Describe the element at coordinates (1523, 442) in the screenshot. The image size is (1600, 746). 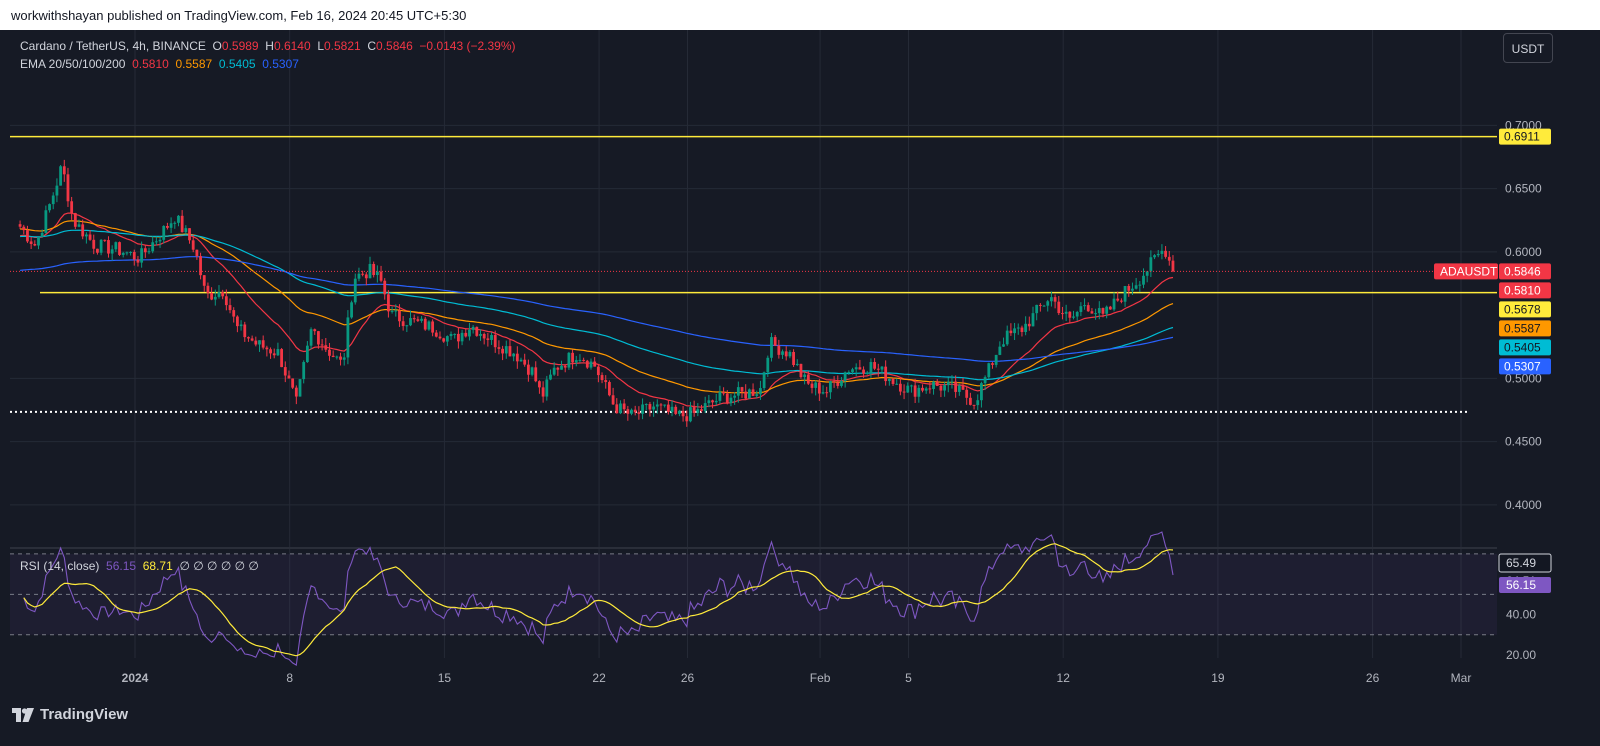
I see `price-tick-label: 0.4500` at that location.